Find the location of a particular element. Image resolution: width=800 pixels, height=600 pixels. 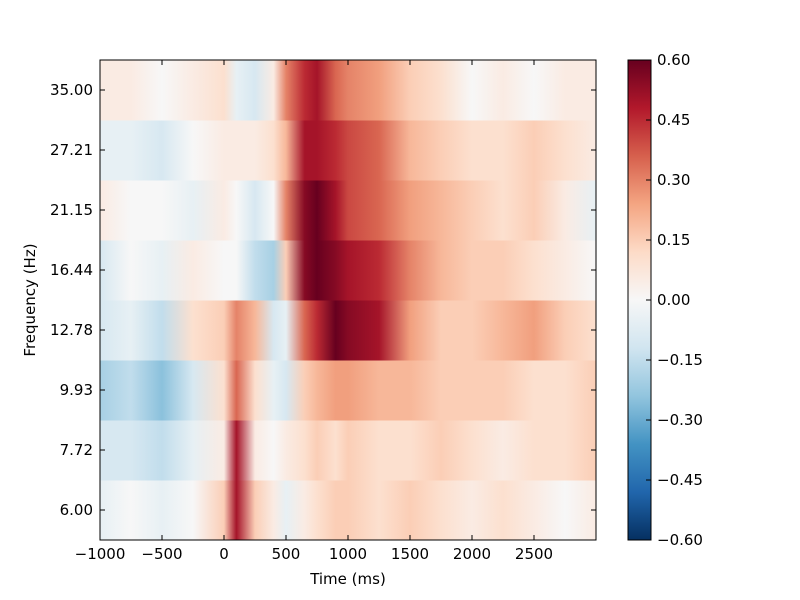

colorbar-tick-label: −0.30 is located at coordinates (680, 420).